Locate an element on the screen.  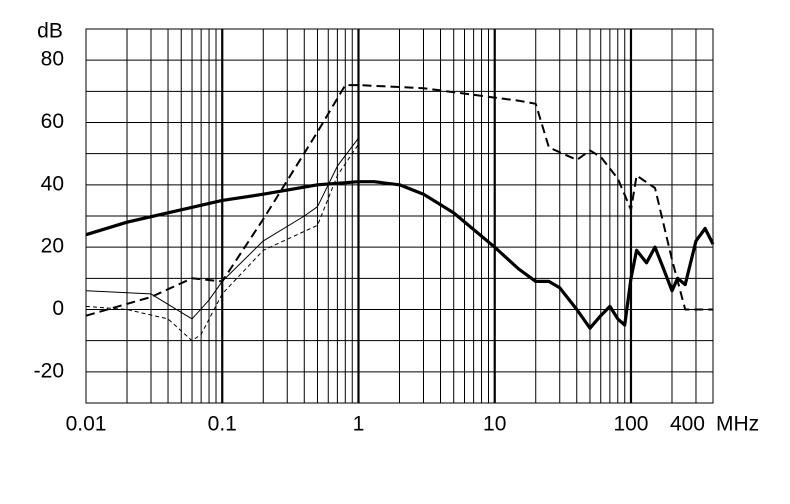
x-tick-label: 0.01 is located at coordinates (86, 424).